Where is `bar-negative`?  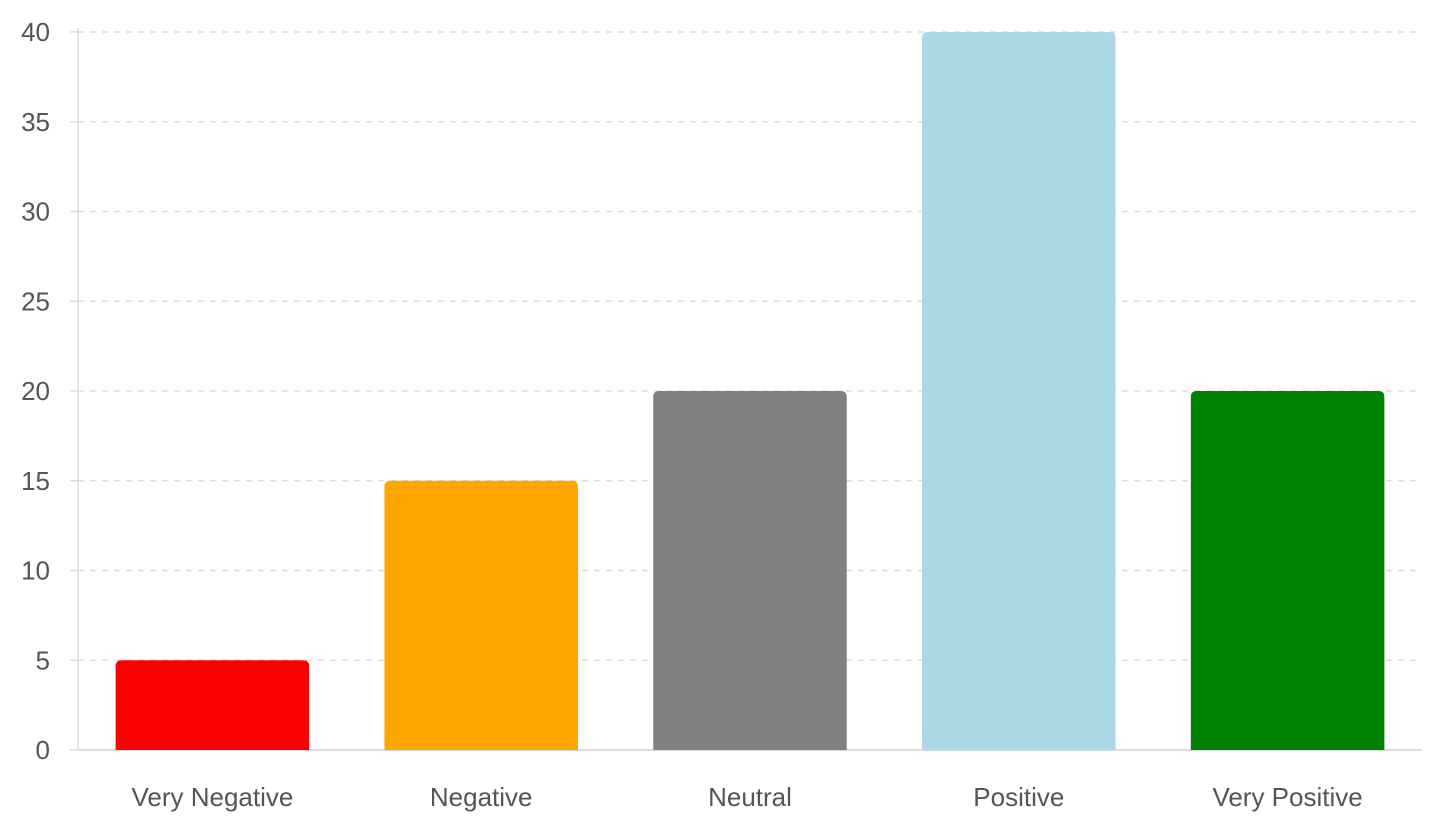 bar-negative is located at coordinates (481, 615).